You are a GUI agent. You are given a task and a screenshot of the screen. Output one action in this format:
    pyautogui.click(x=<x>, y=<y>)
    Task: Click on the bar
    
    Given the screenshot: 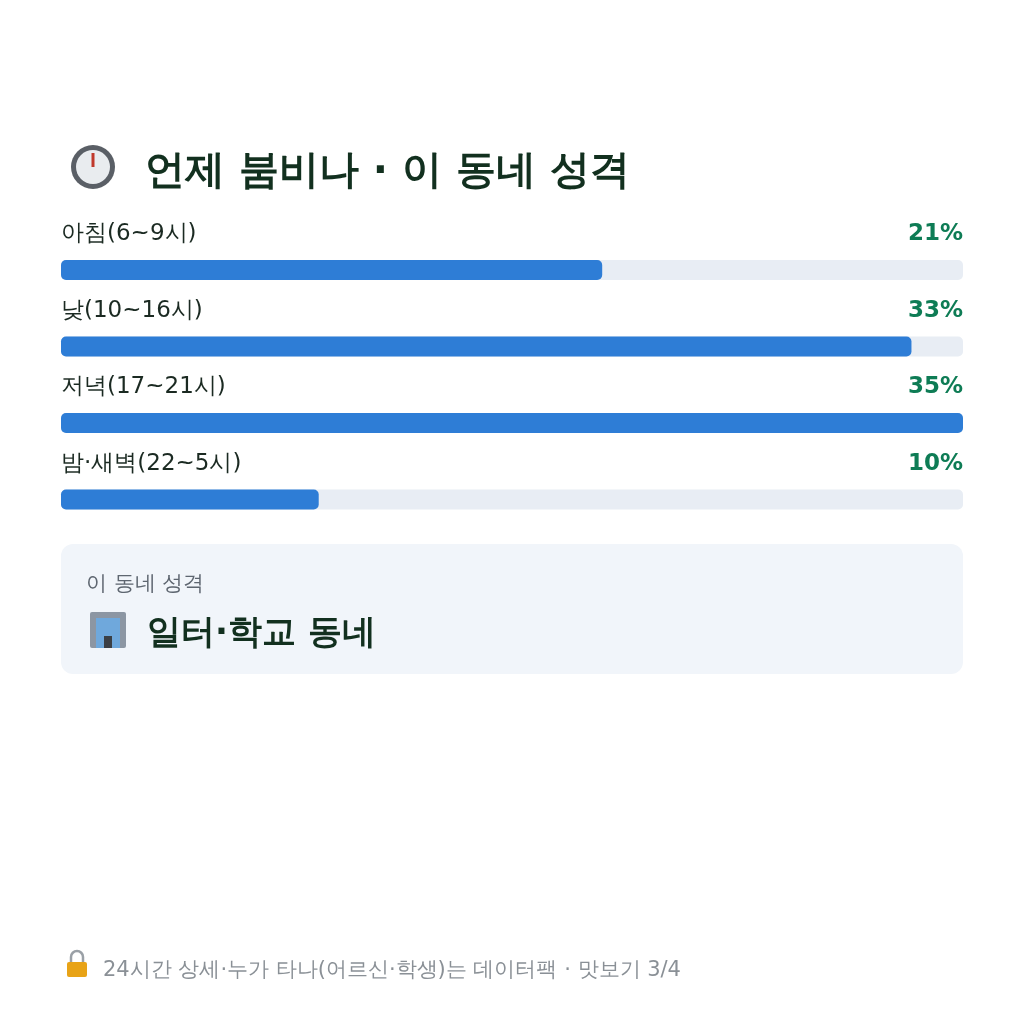 What is the action you would take?
    pyautogui.click(x=190, y=499)
    